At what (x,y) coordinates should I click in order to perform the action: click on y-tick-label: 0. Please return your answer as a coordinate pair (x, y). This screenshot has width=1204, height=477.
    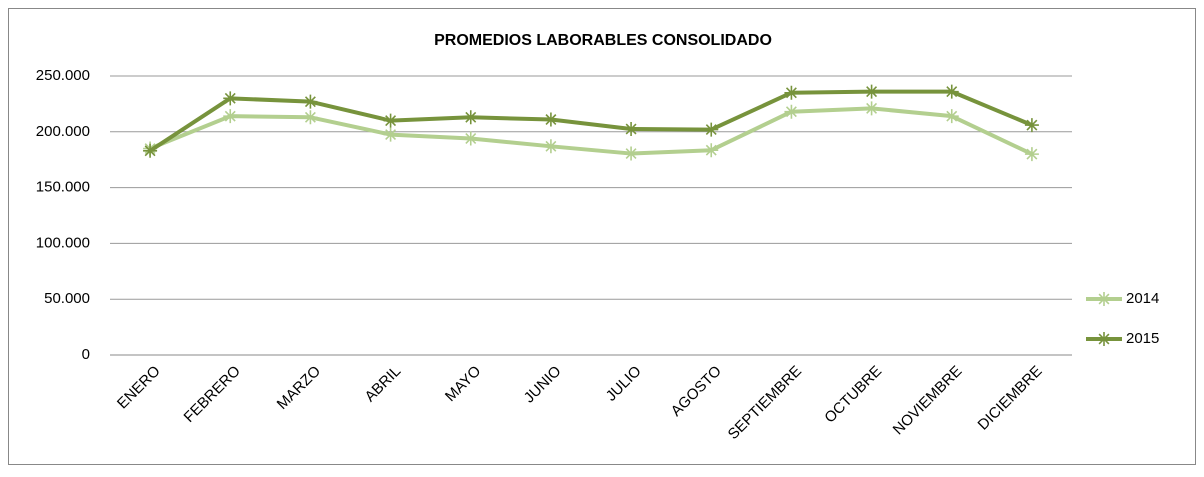
    Looking at the image, I should click on (86, 354).